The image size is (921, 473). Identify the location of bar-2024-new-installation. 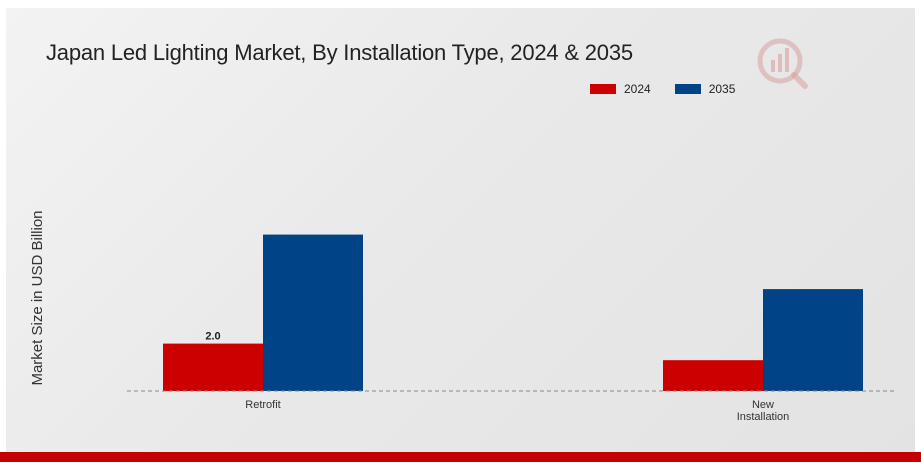
(713, 375).